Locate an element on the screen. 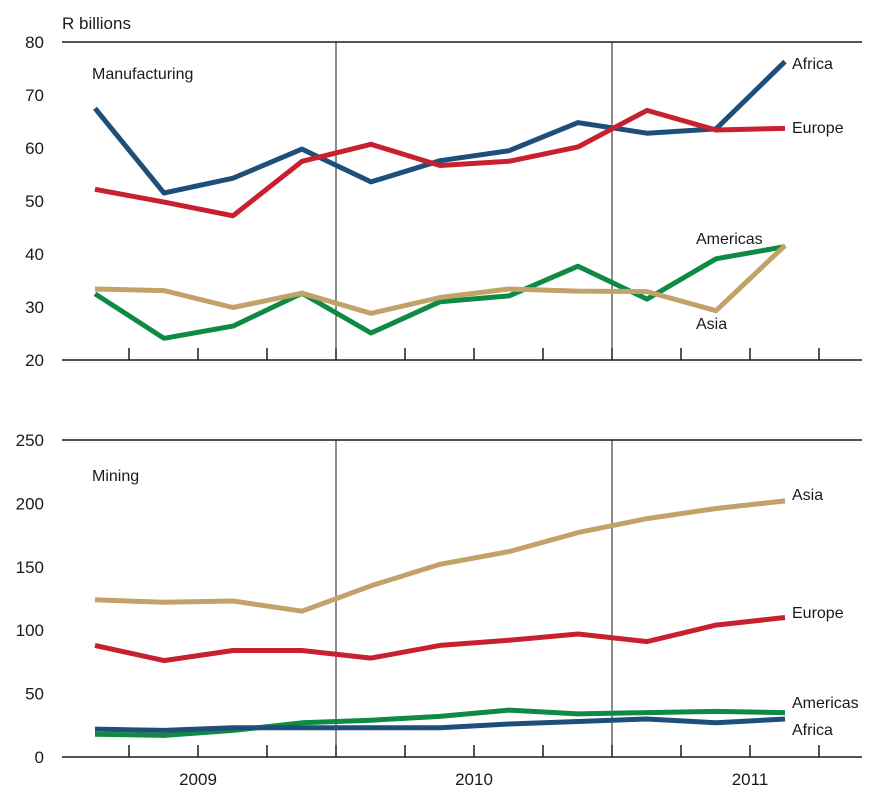  x-year-labels: 2009 2010 2011 is located at coordinates (473, 779).